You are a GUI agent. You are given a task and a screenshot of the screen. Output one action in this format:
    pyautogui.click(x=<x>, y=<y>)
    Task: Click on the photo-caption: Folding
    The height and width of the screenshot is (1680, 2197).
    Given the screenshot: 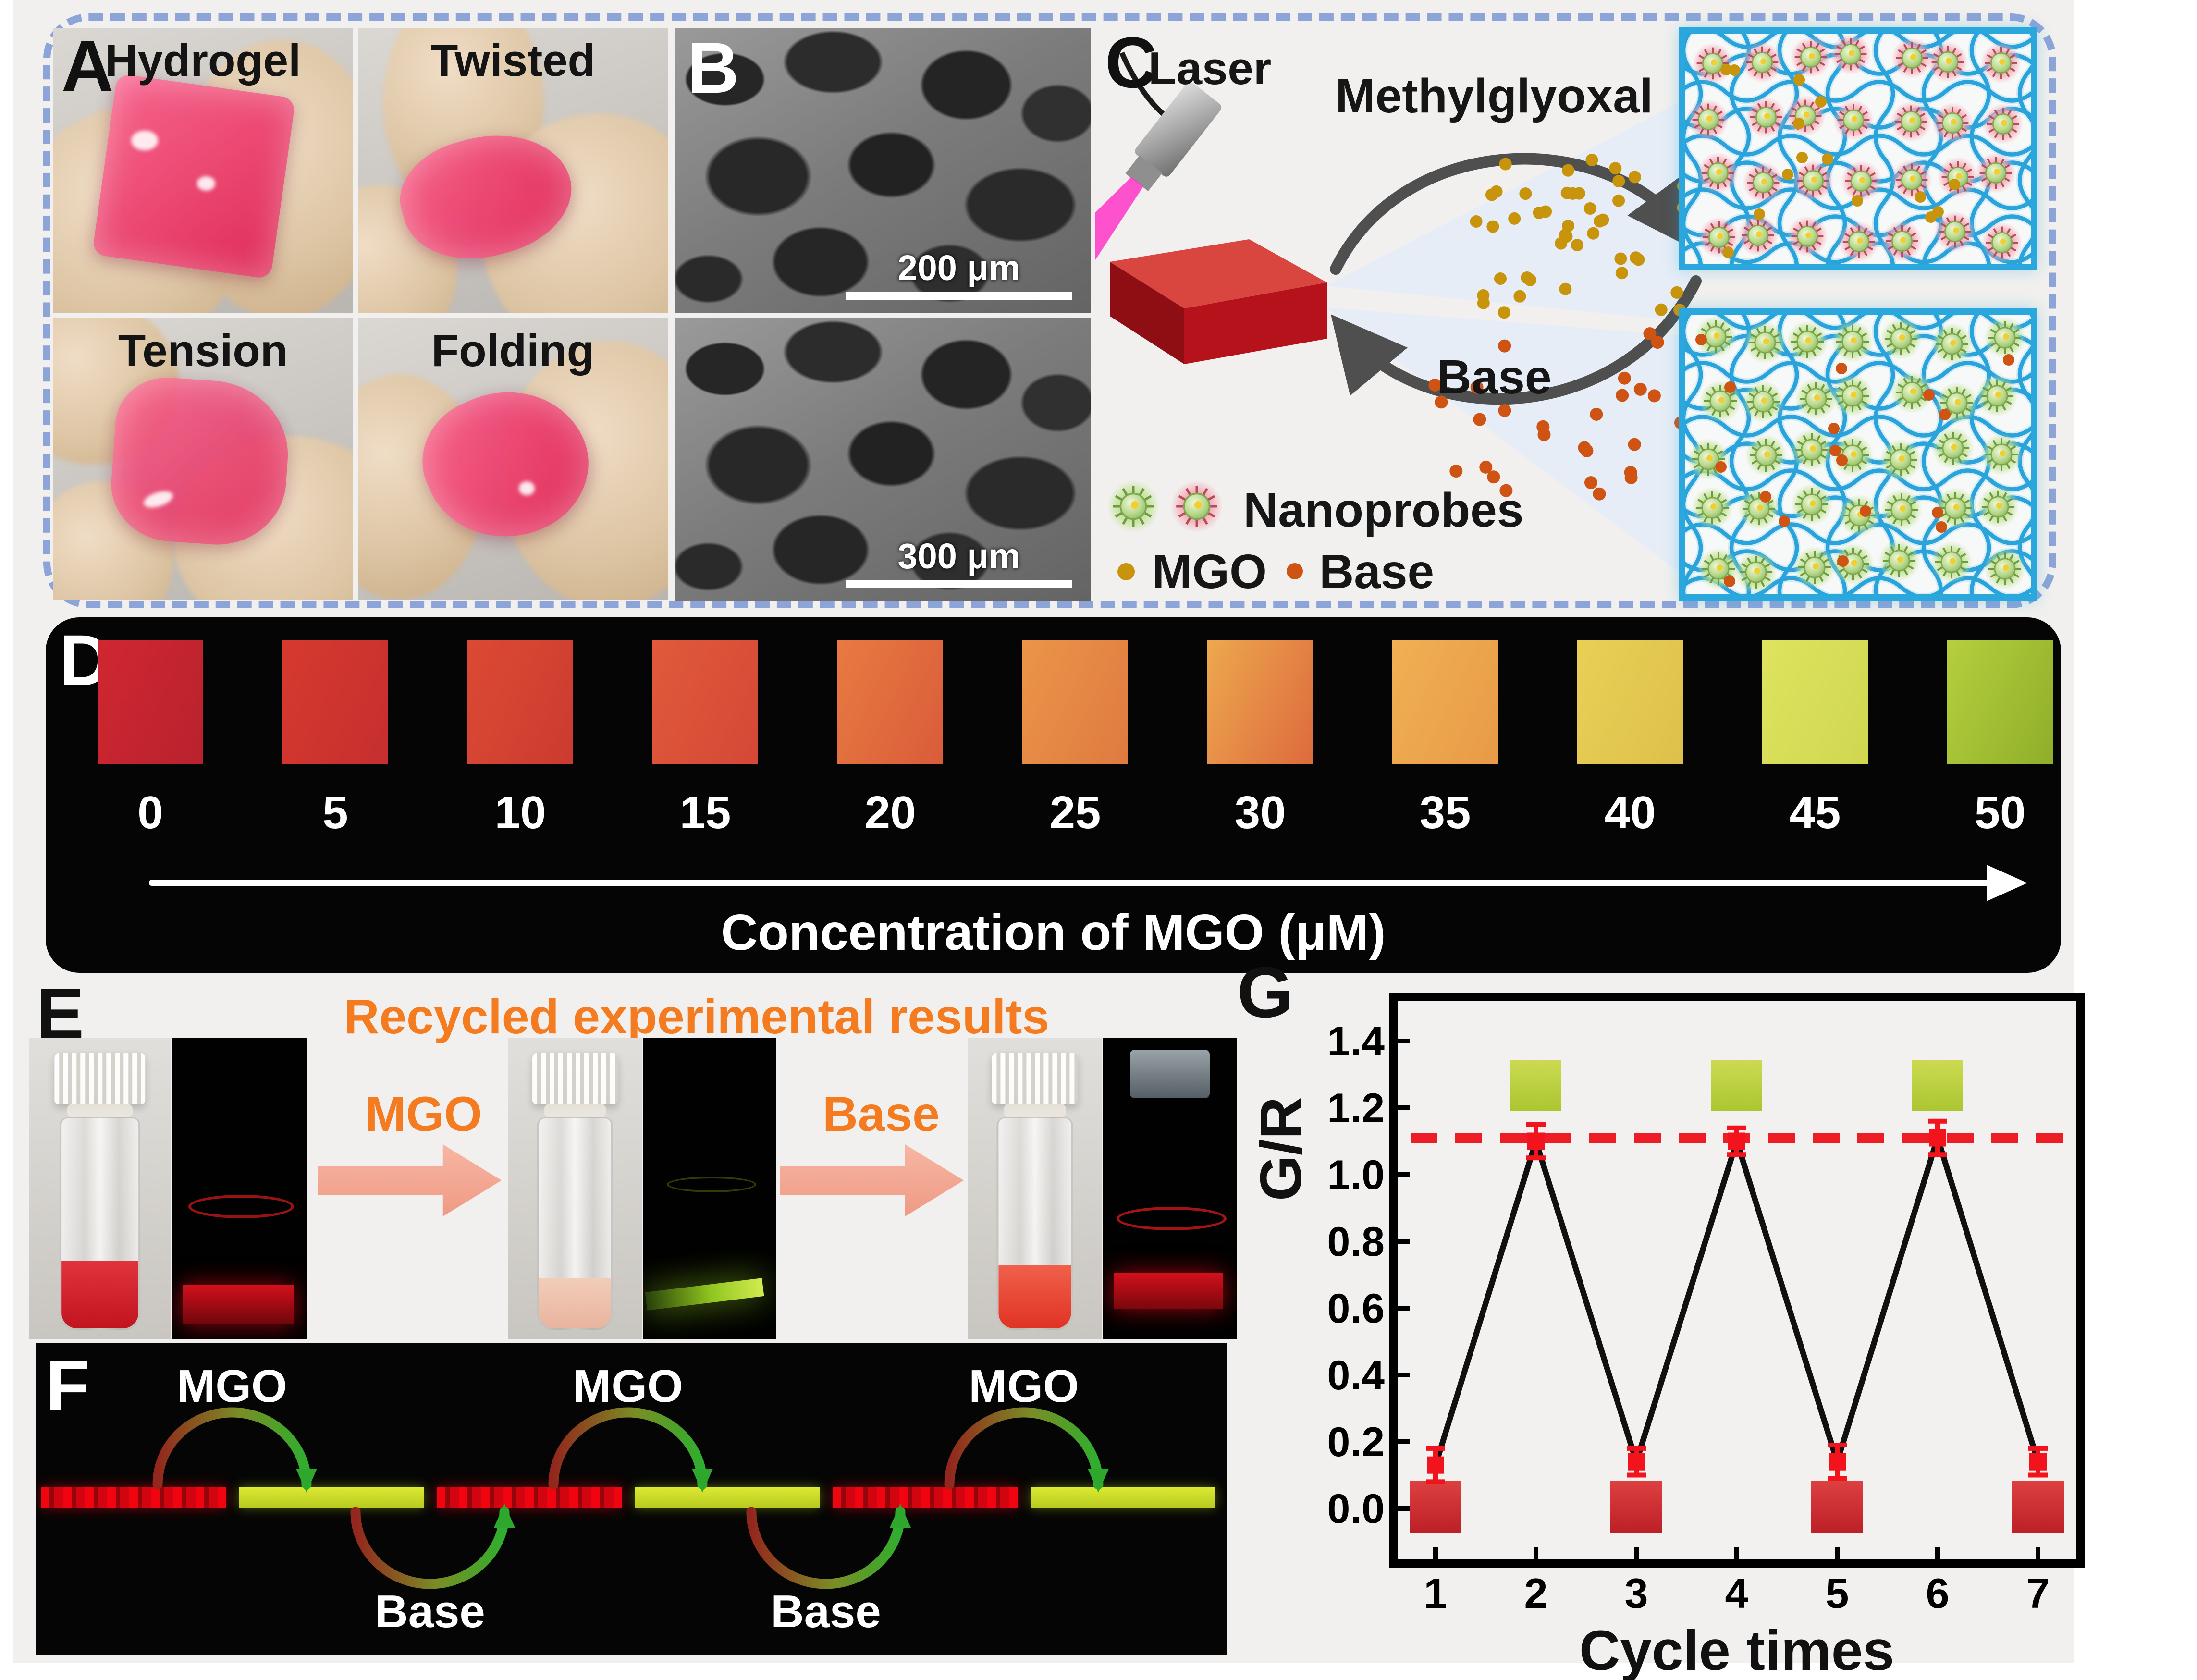 What is the action you would take?
    pyautogui.click(x=513, y=350)
    